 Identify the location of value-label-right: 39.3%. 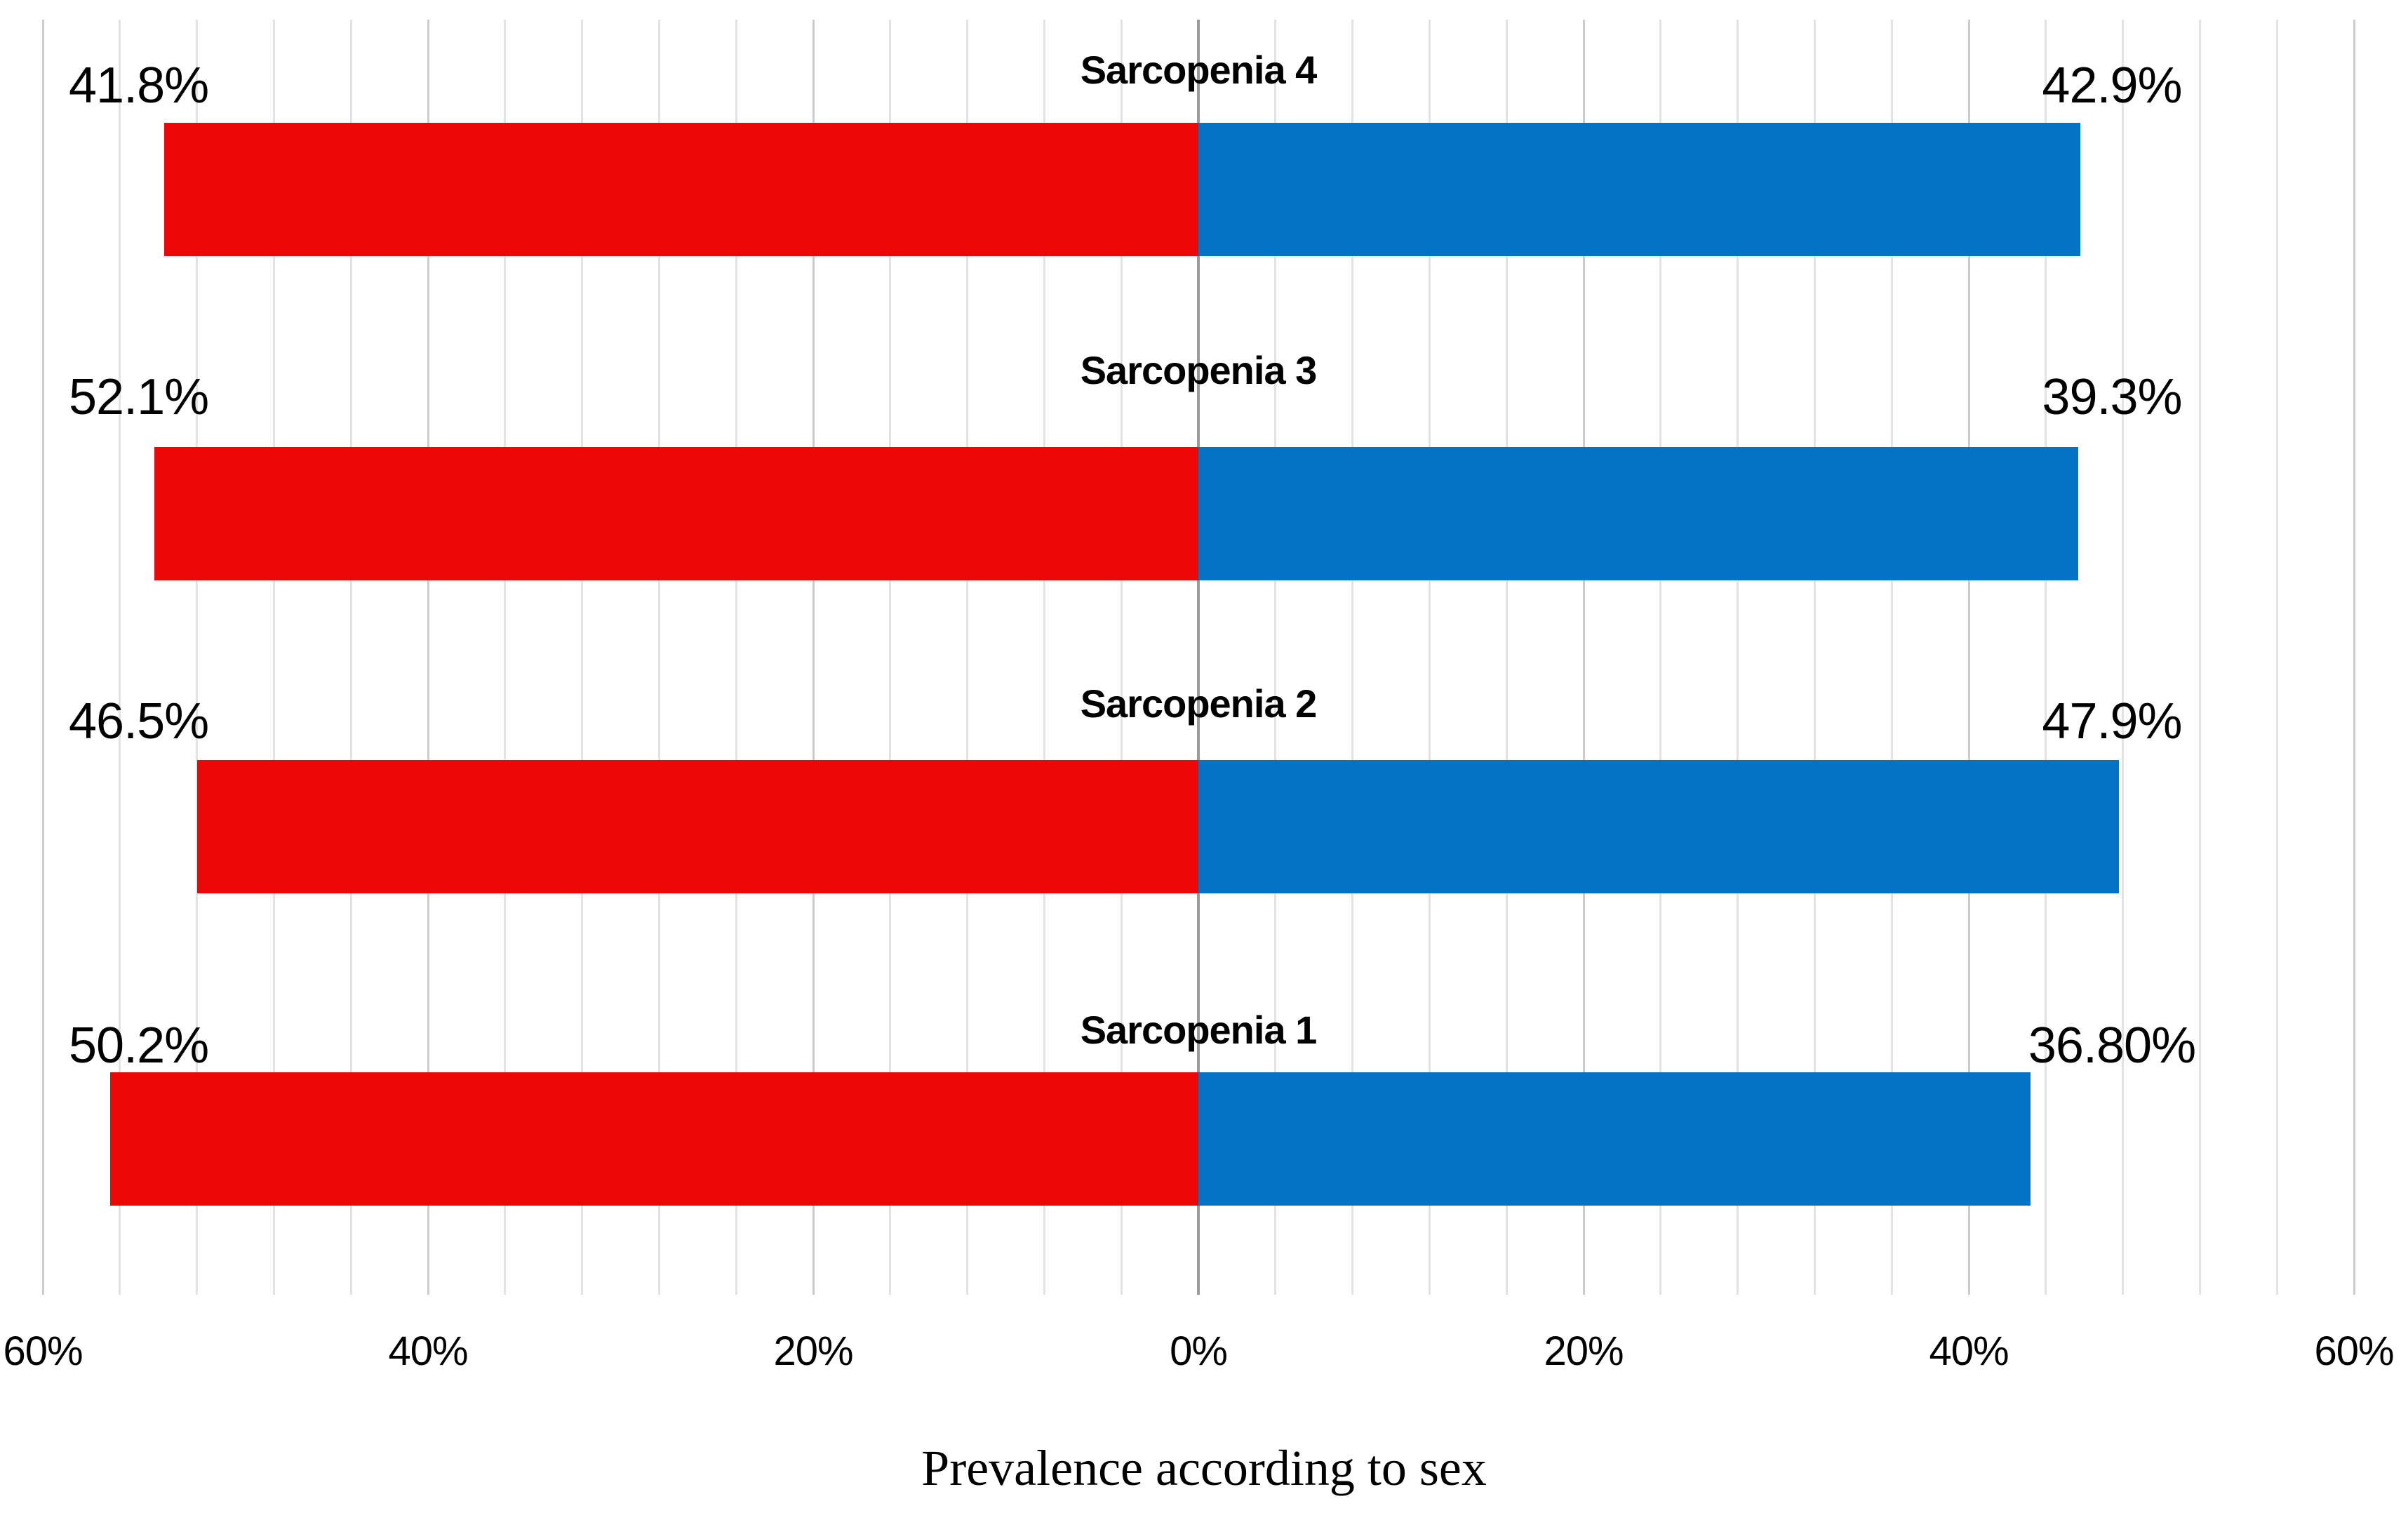
(2112, 397).